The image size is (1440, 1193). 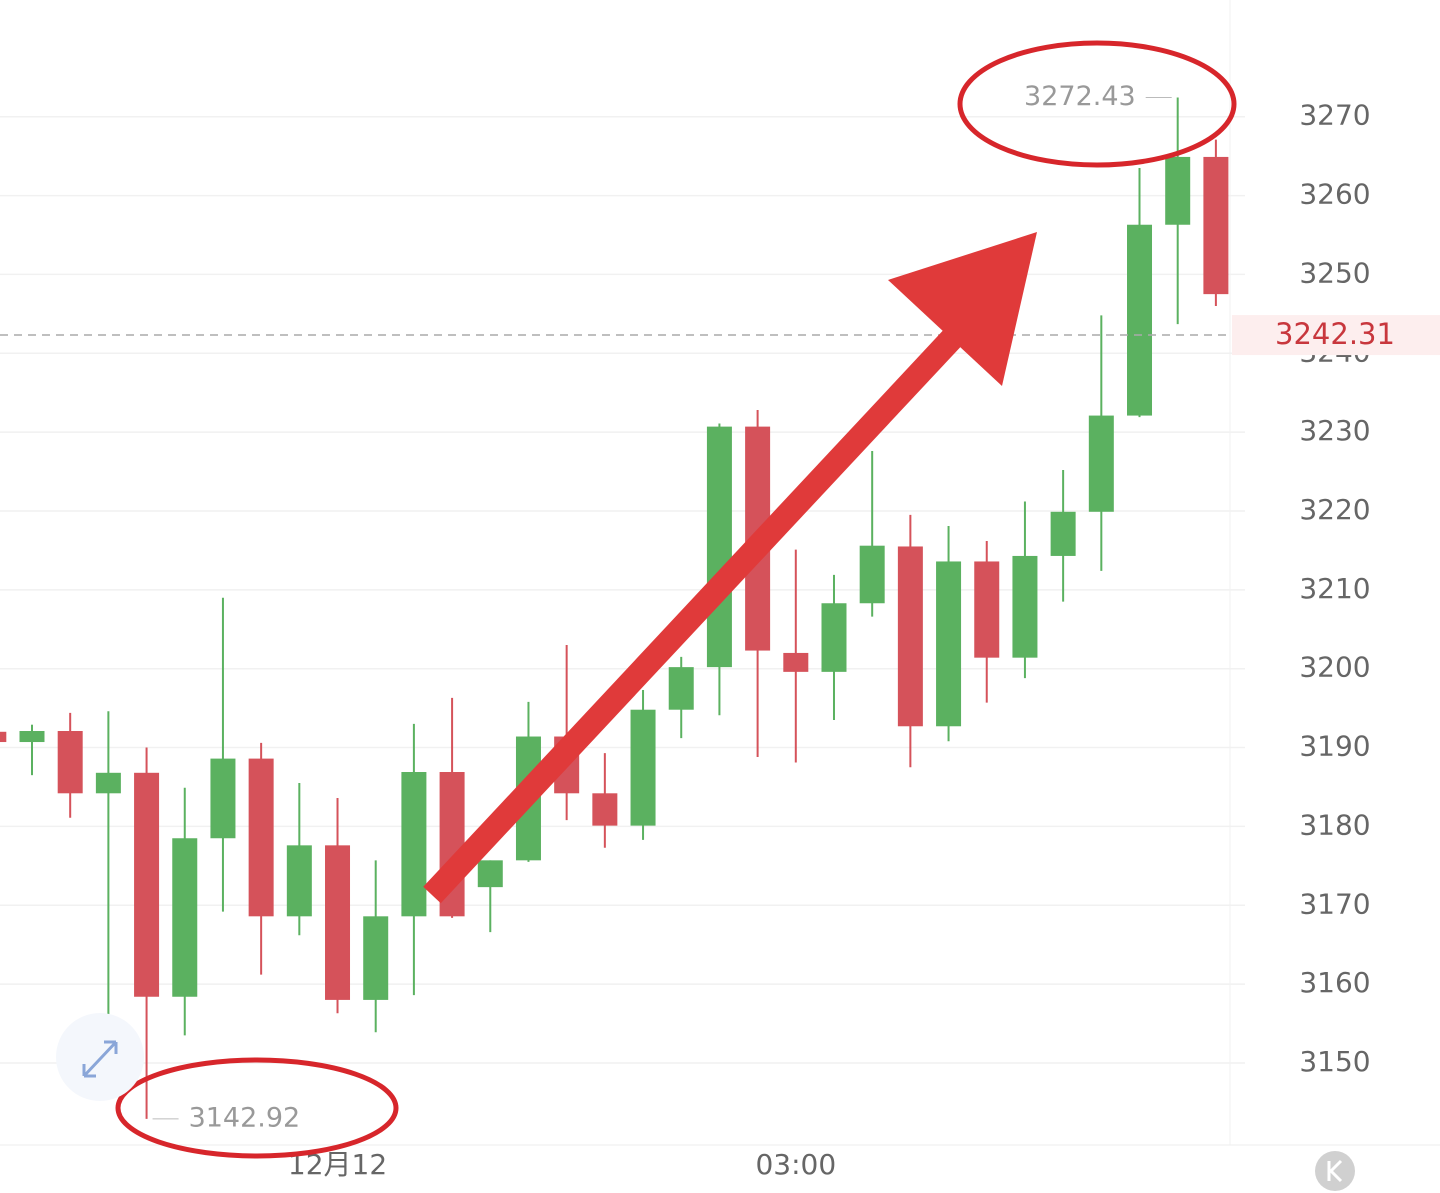 What do you see at coordinates (1334, 1061) in the screenshot?
I see `y-tick-label: 3150` at bounding box center [1334, 1061].